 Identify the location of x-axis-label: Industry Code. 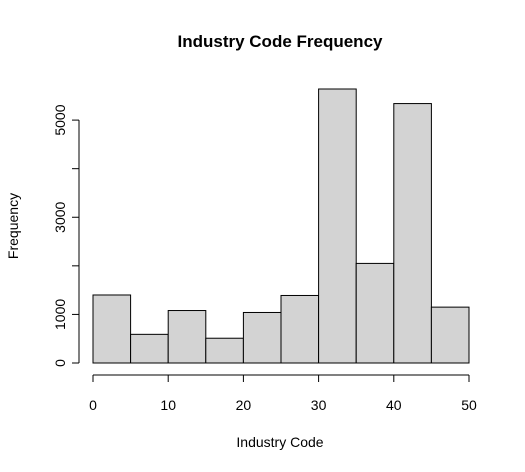
(279, 442).